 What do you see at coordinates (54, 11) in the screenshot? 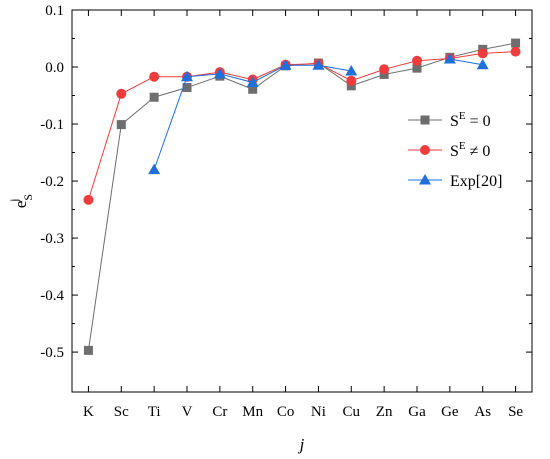
I see `y-tick-label: 0.1` at bounding box center [54, 11].